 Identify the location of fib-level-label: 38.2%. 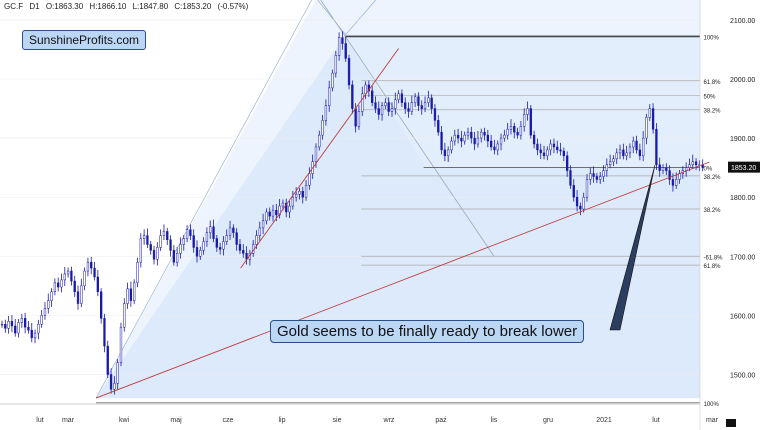
(713, 112).